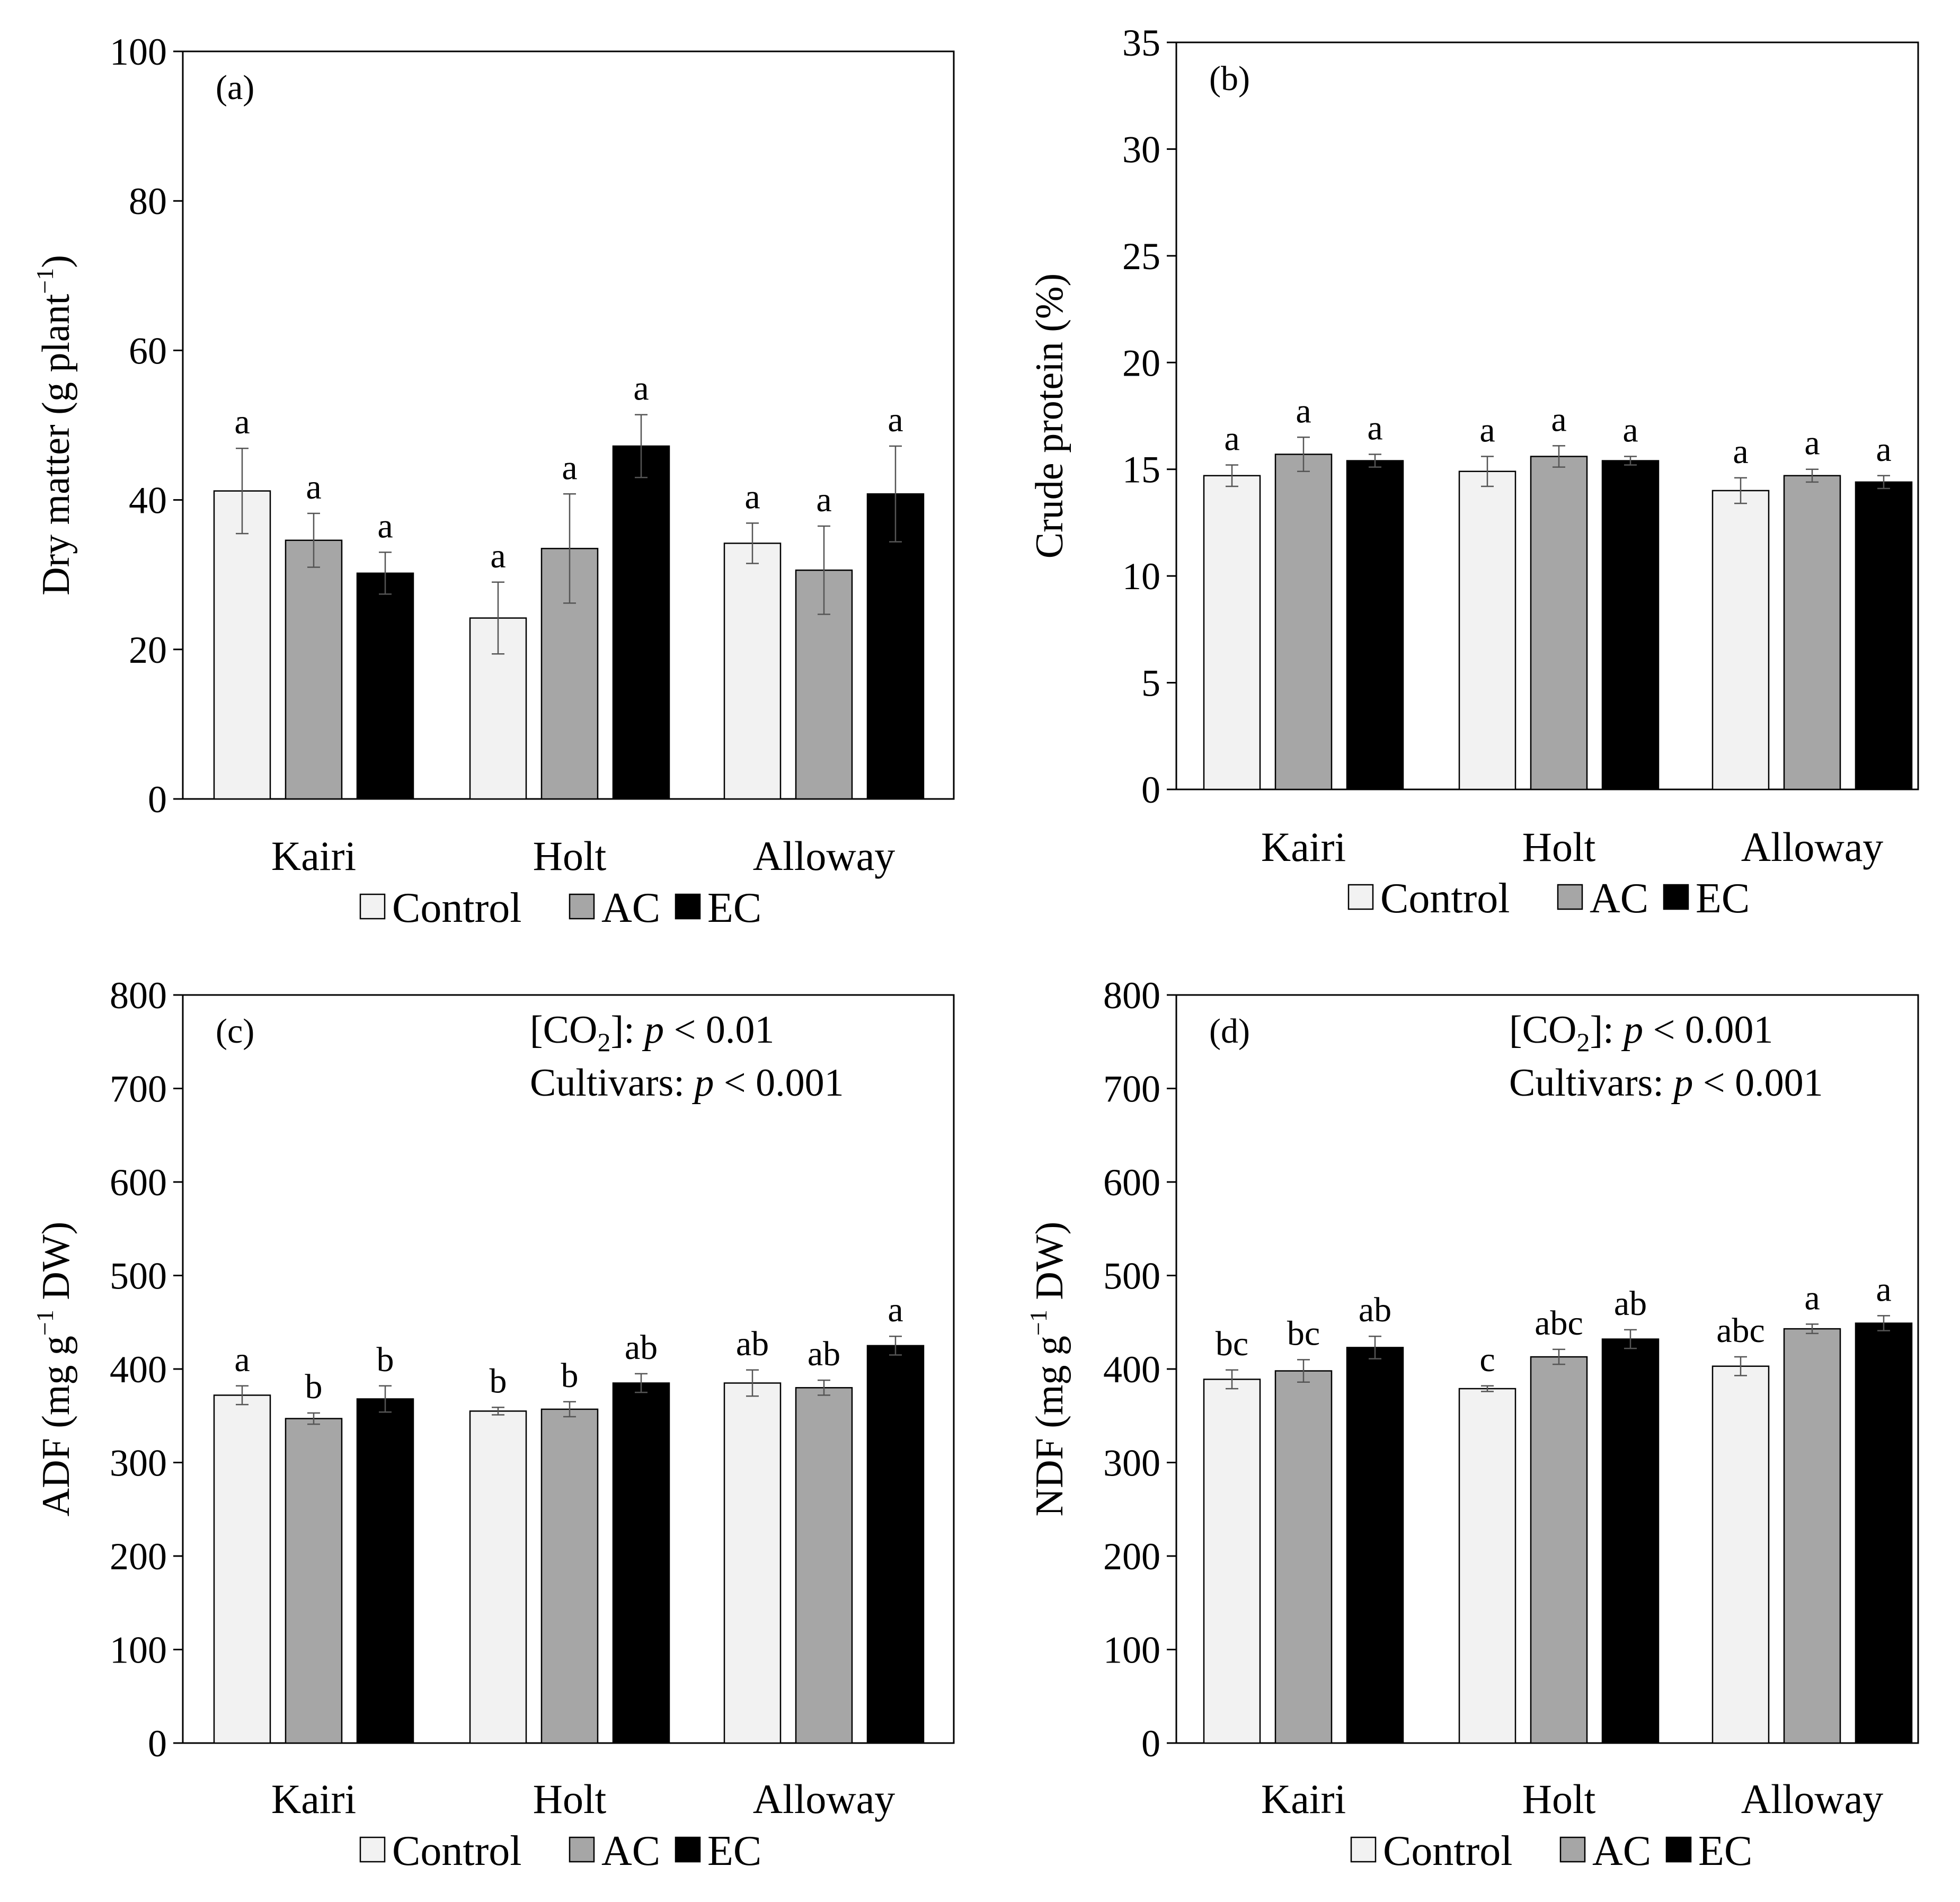  What do you see at coordinates (1048, 1369) in the screenshot?
I see `y-axis-title: NDF (mg g−1 DW)` at bounding box center [1048, 1369].